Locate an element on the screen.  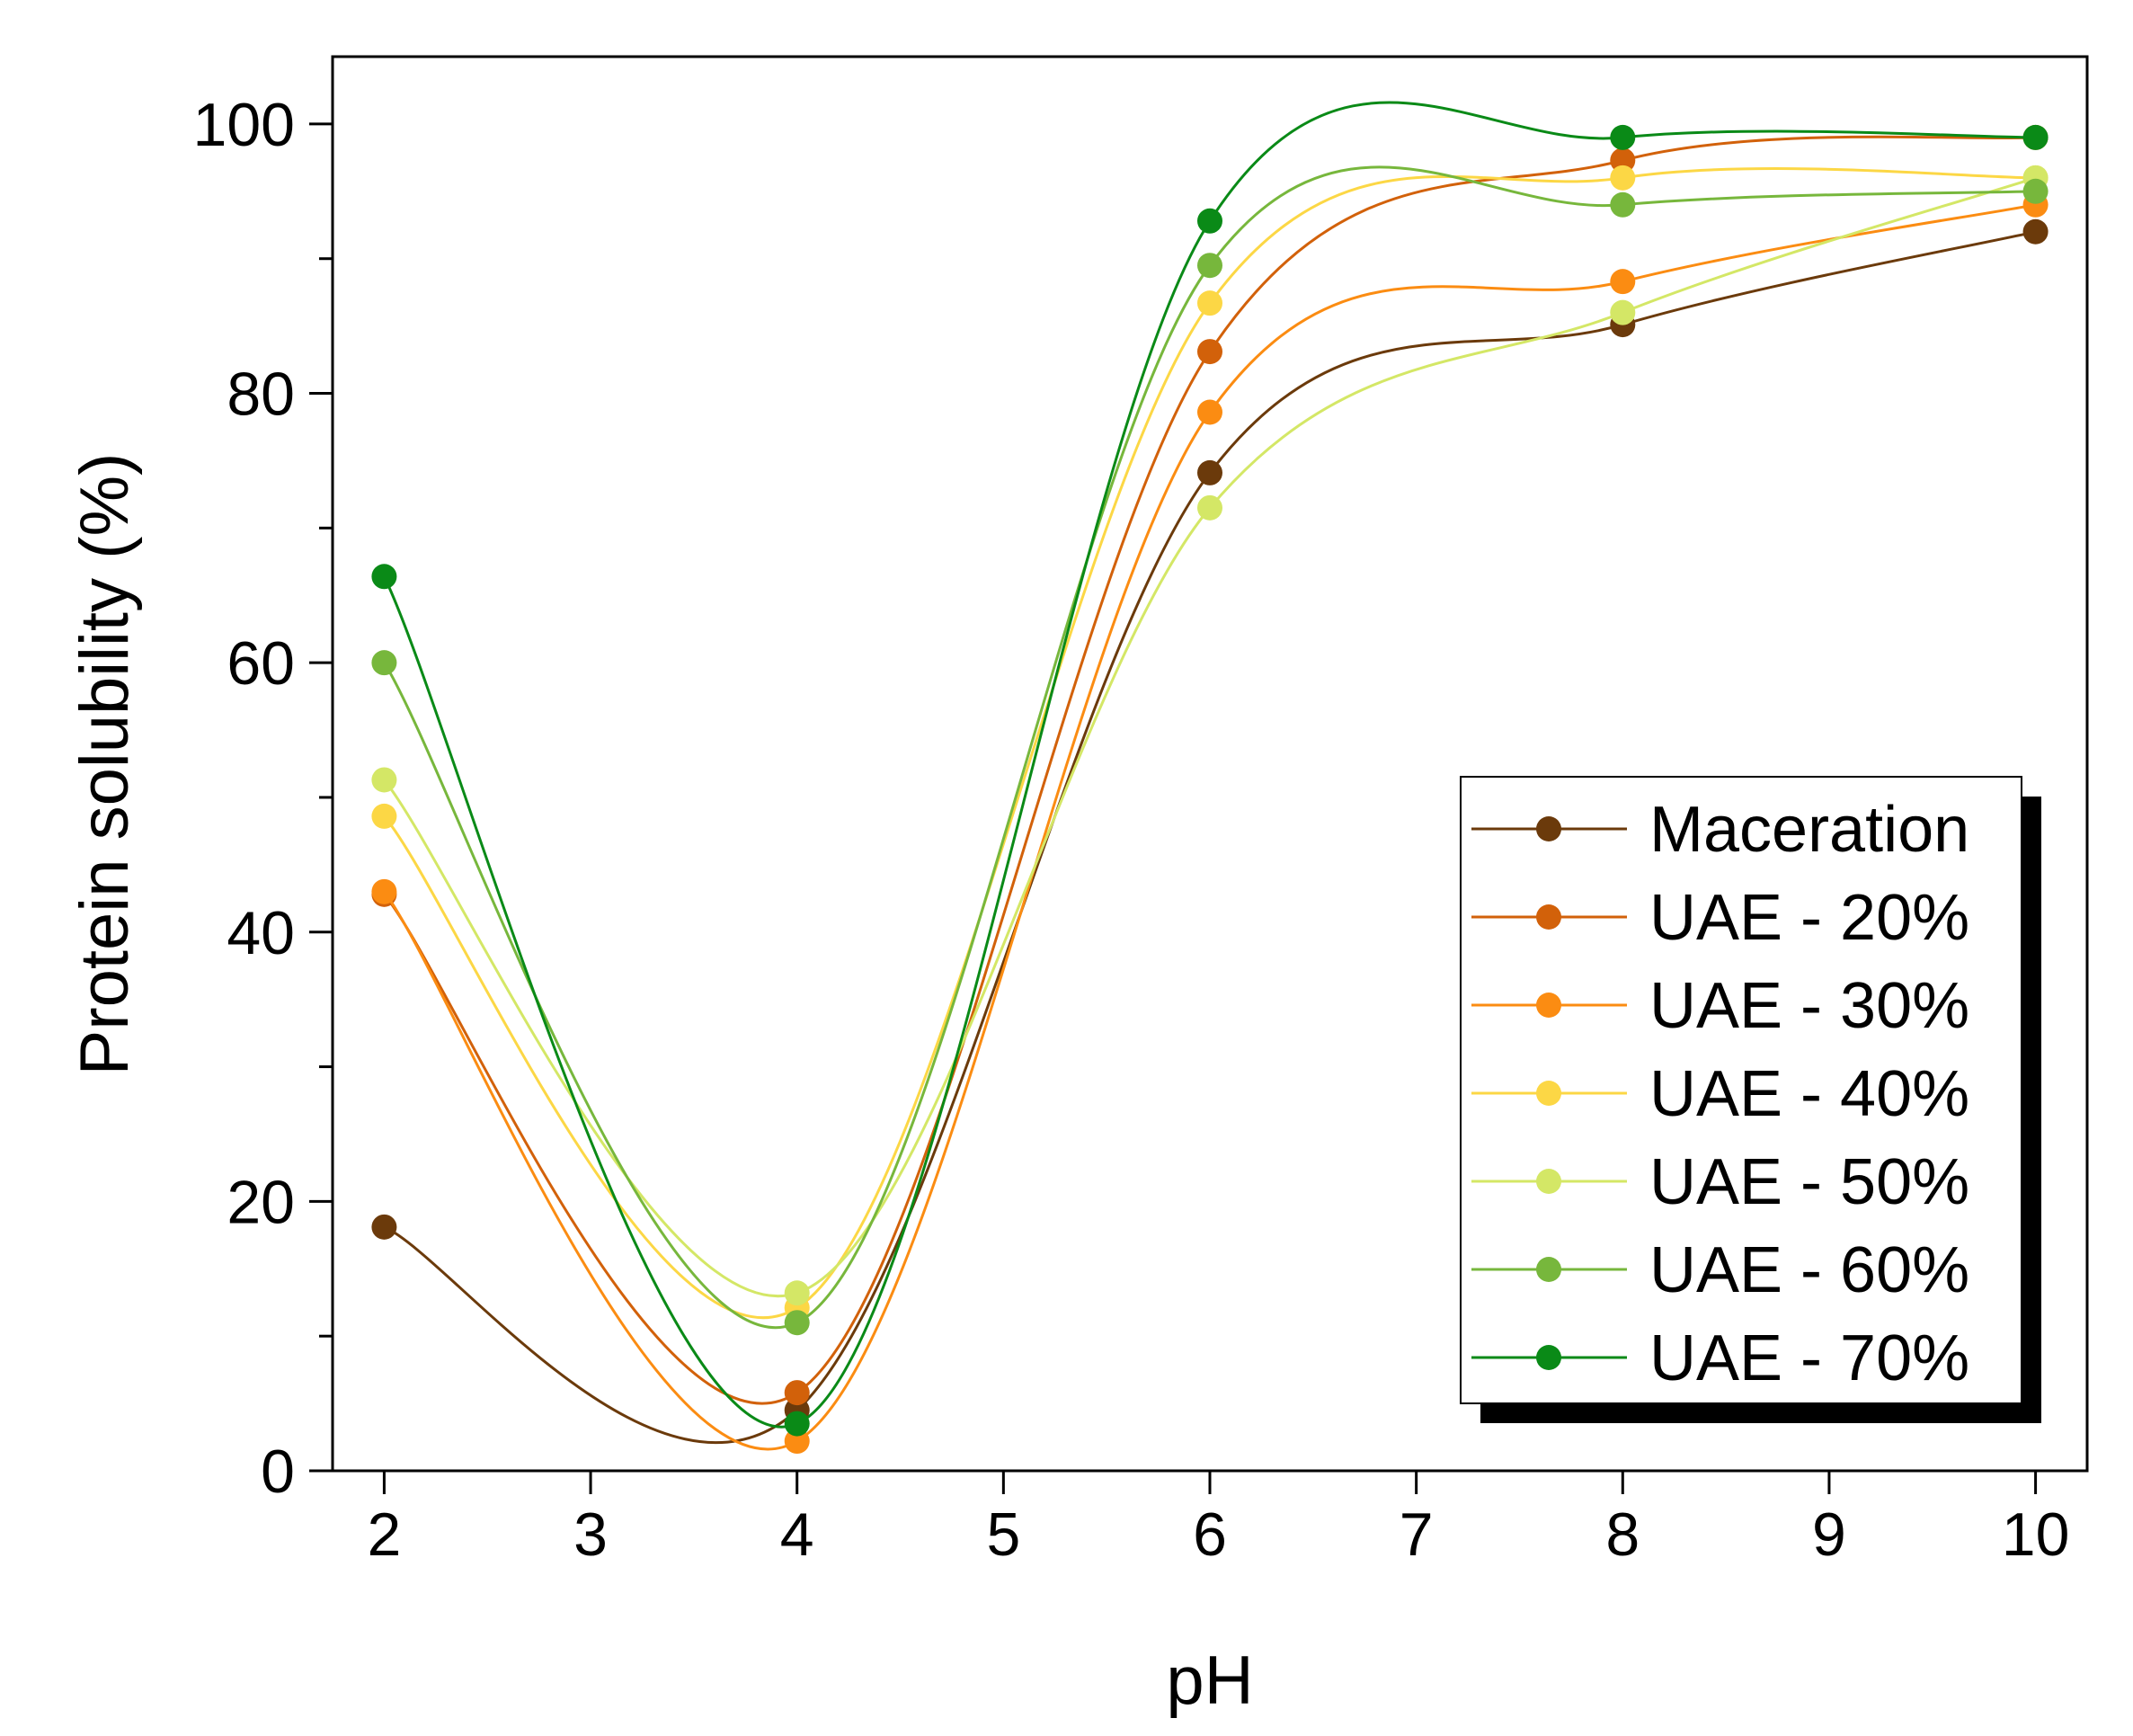
x-tick-label-5: 5 is located at coordinates (1003, 1534).